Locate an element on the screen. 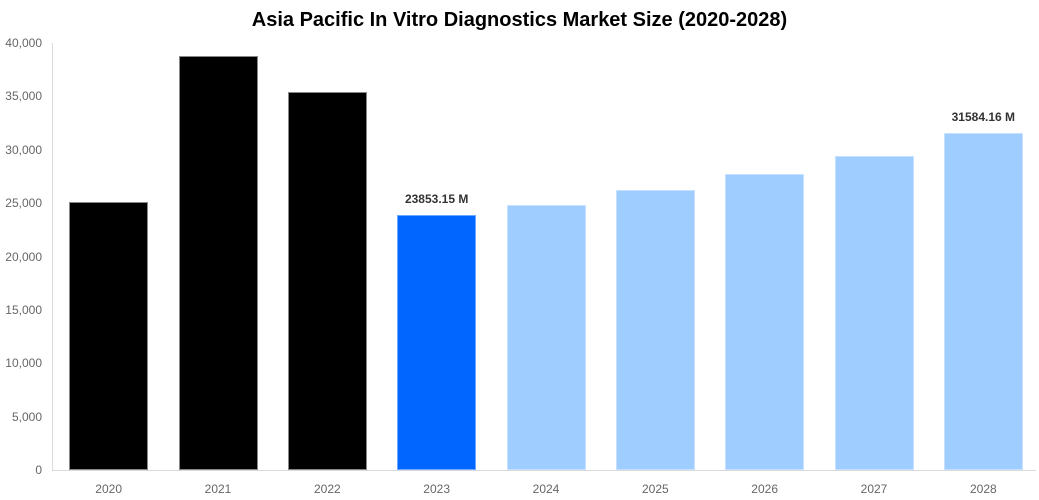 The width and height of the screenshot is (1039, 500). data-label-2028: 31584.16 M is located at coordinates (983, 116).